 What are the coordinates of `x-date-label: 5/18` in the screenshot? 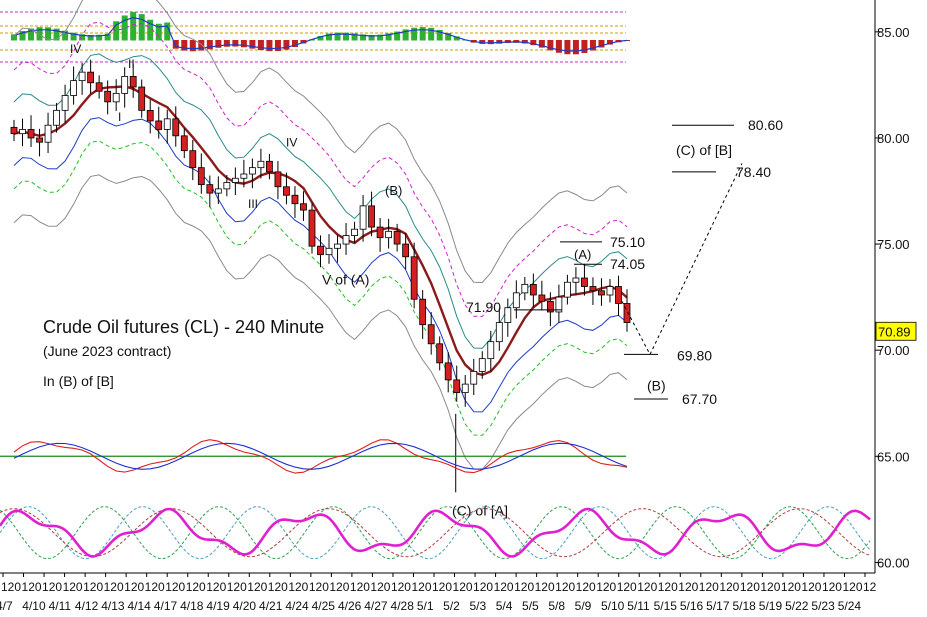 It's located at (744, 606).